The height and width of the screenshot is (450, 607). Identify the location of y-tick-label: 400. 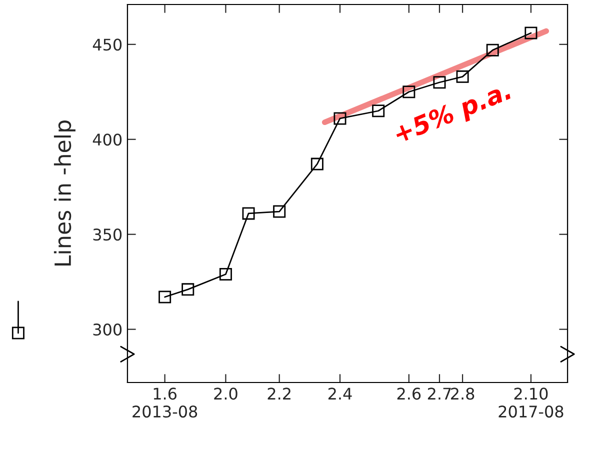
(107, 140).